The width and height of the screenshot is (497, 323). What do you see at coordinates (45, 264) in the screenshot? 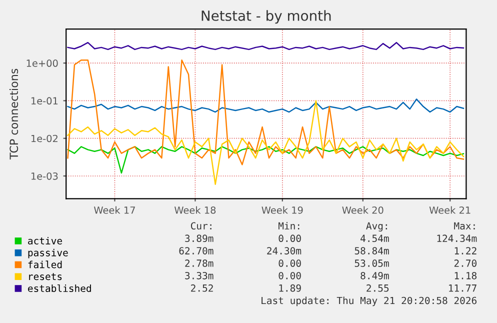
I see `legend-label: failed` at bounding box center [45, 264].